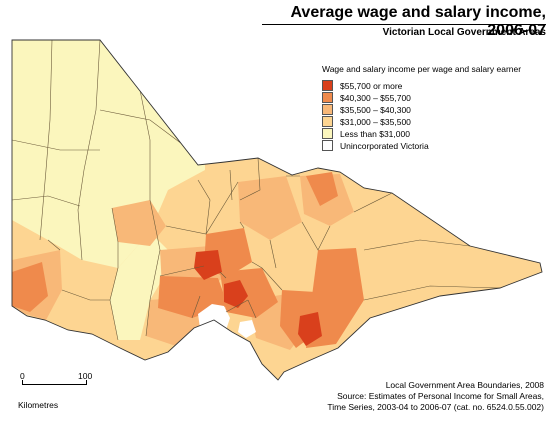  What do you see at coordinates (384, 145) in the screenshot?
I see `legend-label: Unincorporated Victoria` at bounding box center [384, 145].